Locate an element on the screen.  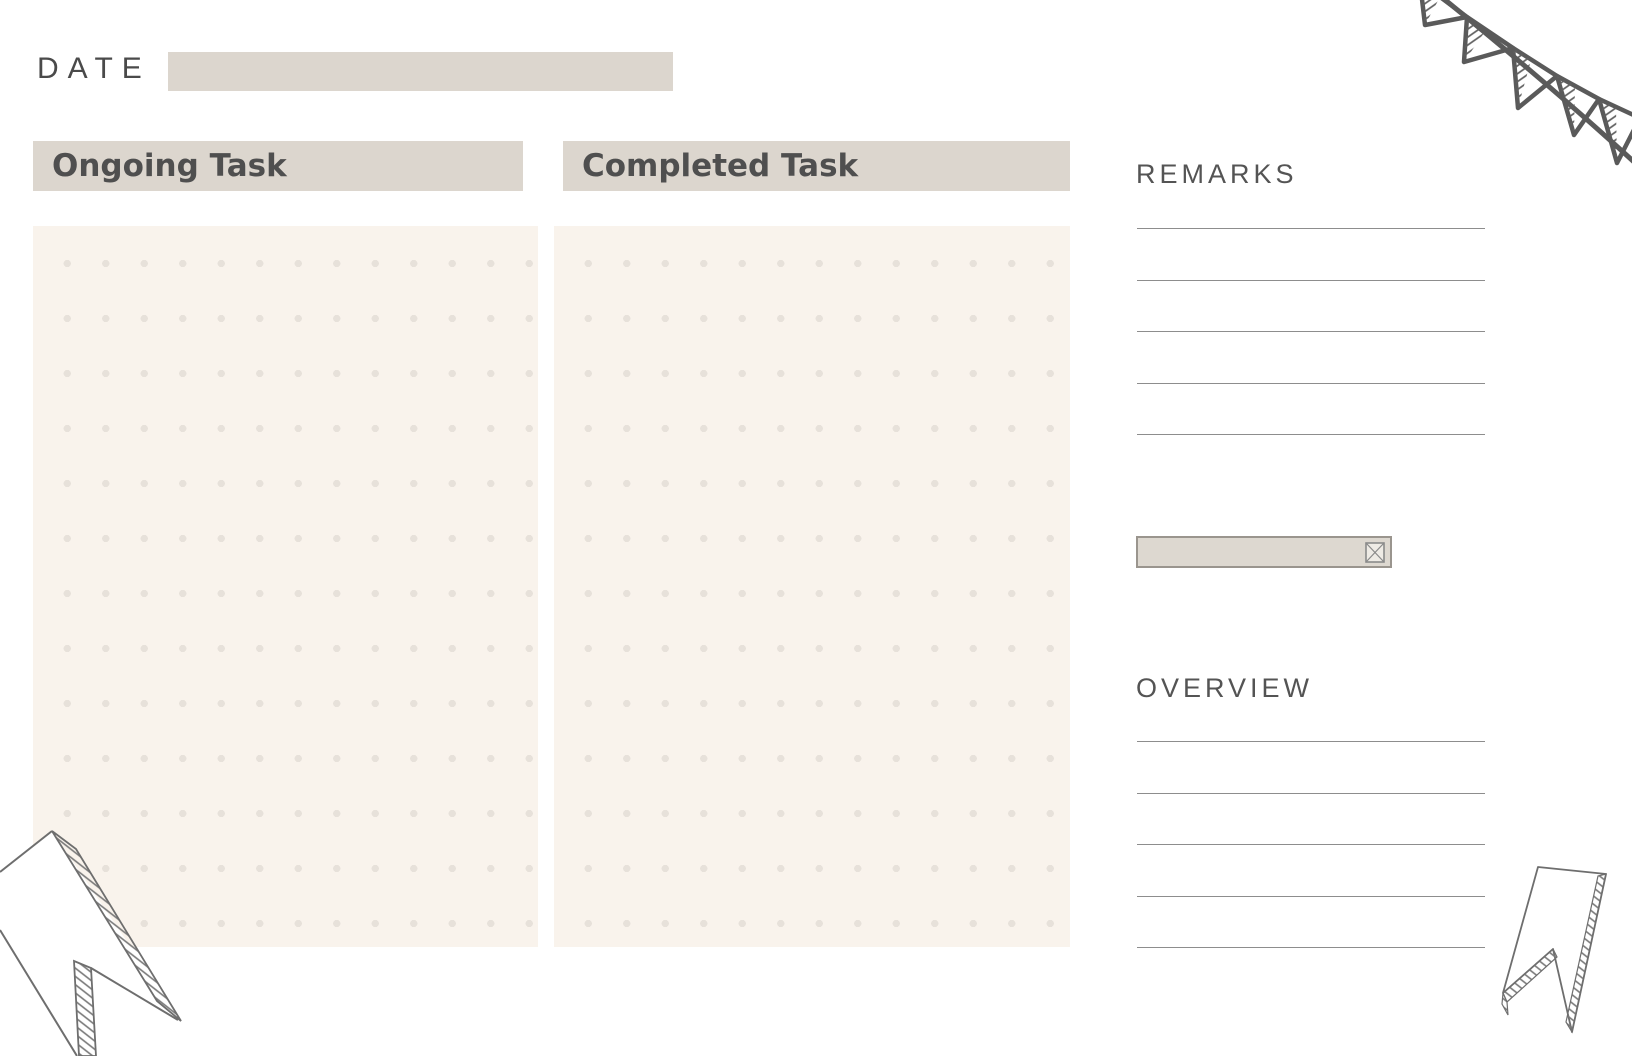
ongoing-task-header: Ongoing Task is located at coordinates (278, 166).